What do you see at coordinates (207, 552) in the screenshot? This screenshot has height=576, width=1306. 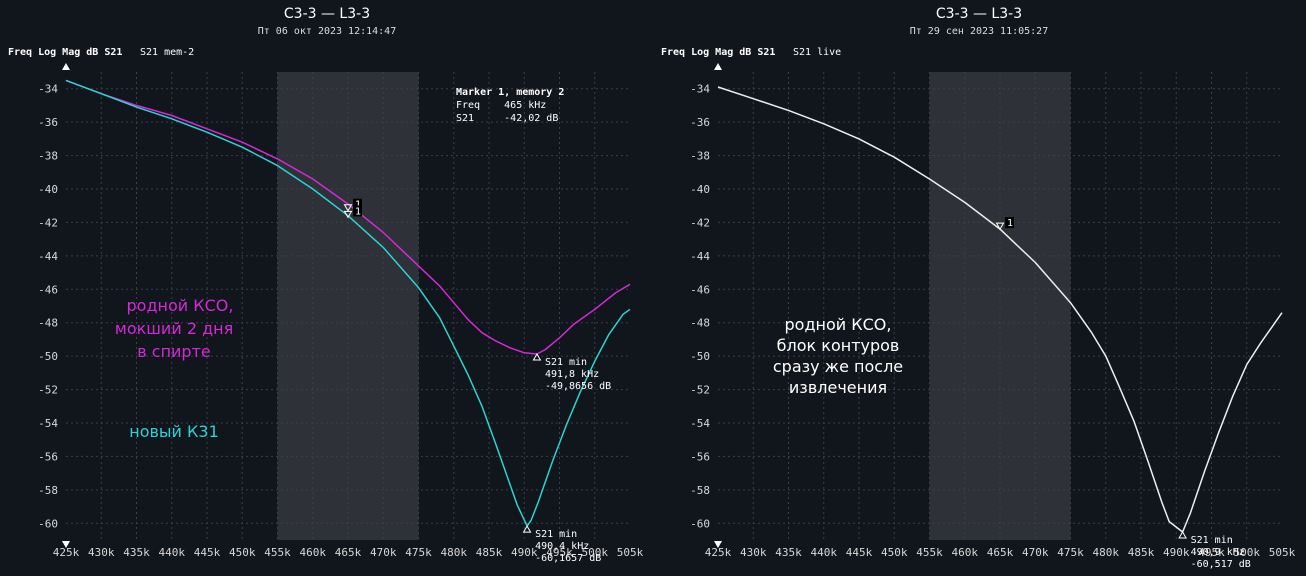 I see `x-tick-label: 445k` at bounding box center [207, 552].